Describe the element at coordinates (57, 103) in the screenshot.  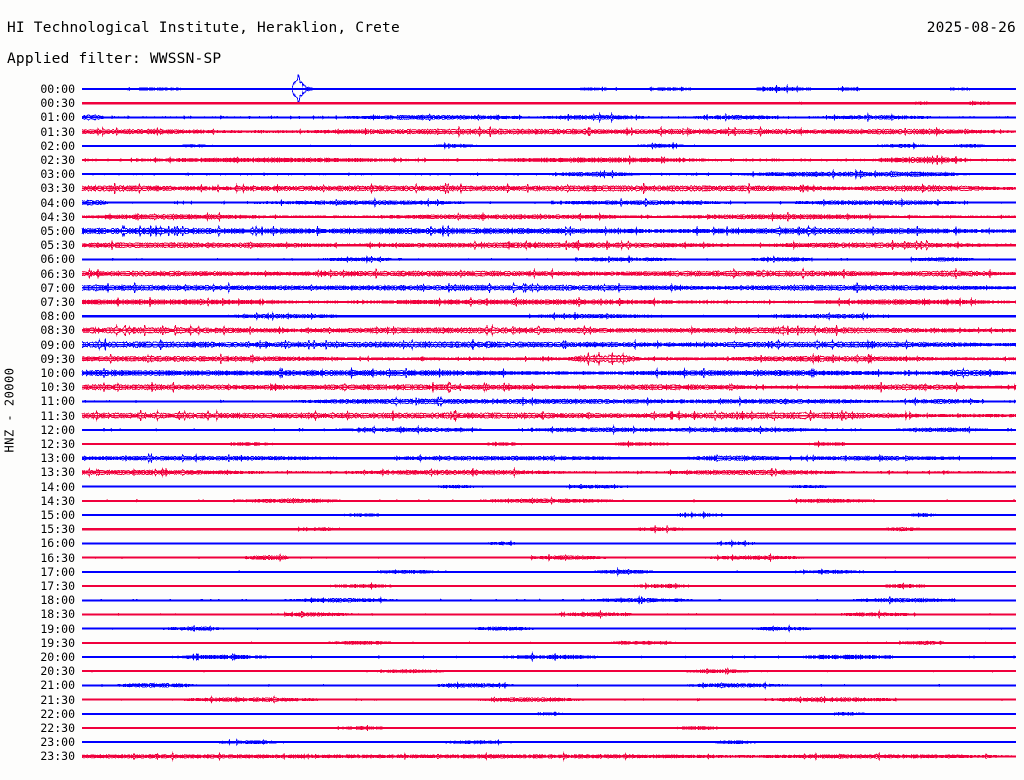
I see `time-label-0030: 00:30` at that location.